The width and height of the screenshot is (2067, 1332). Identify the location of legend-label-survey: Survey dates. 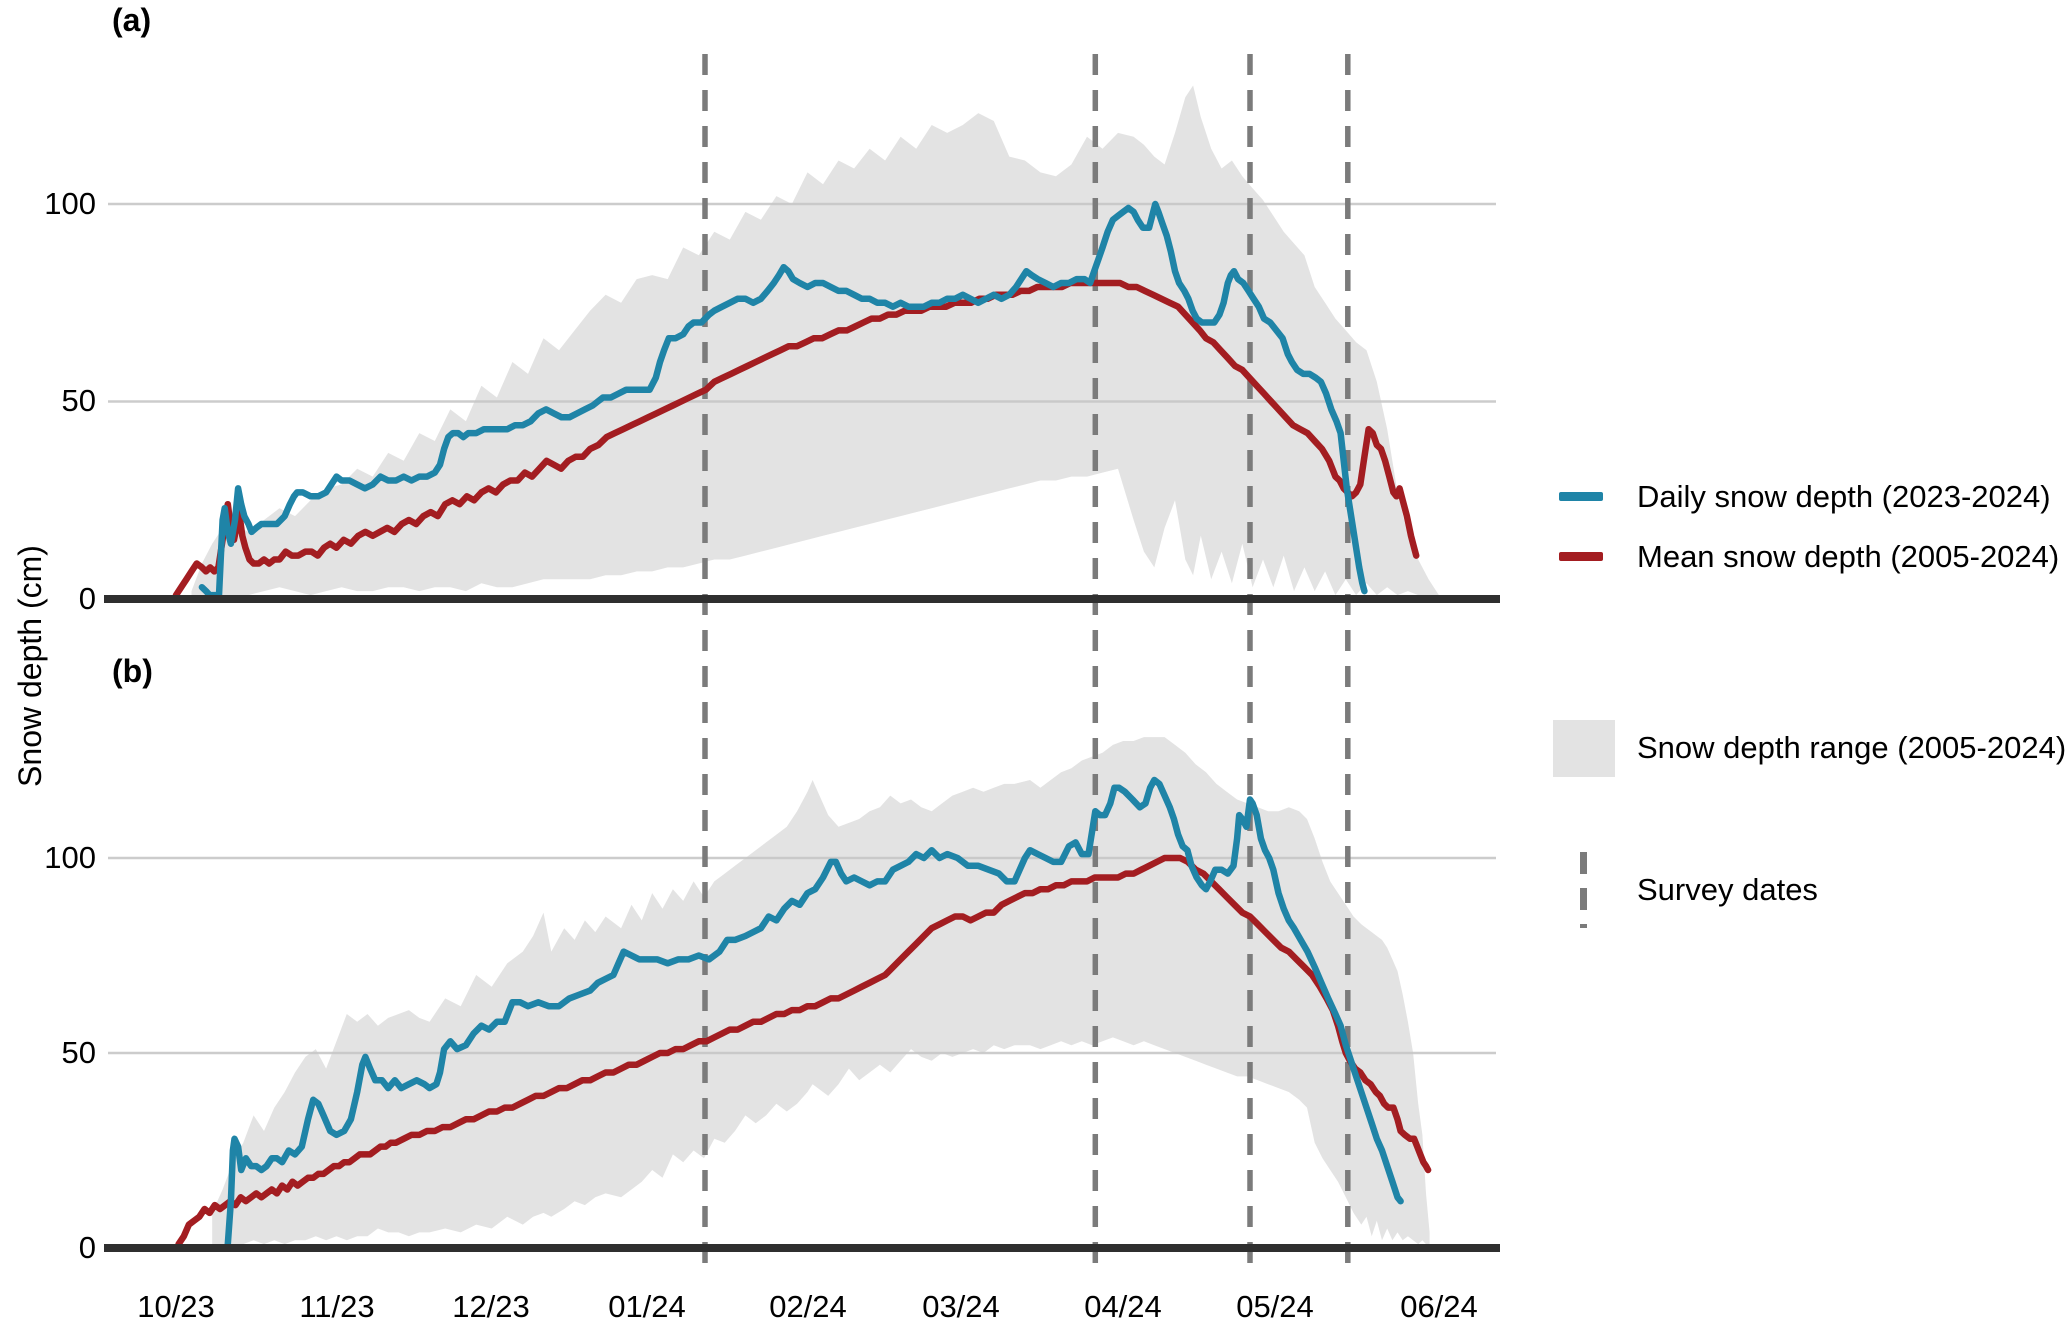
(1727, 889).